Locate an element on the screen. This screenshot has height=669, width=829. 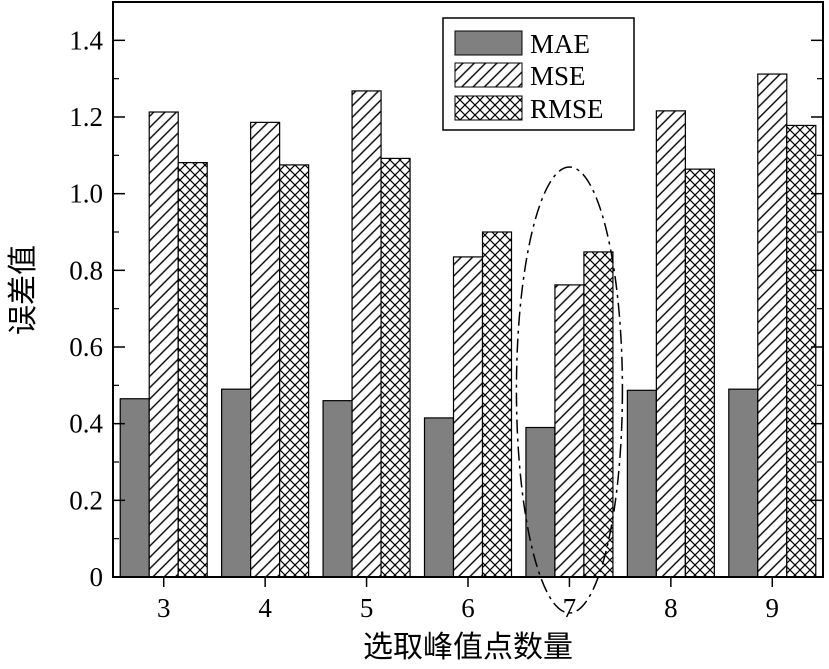
x-tick-label-5: 5 is located at coordinates (367, 608).